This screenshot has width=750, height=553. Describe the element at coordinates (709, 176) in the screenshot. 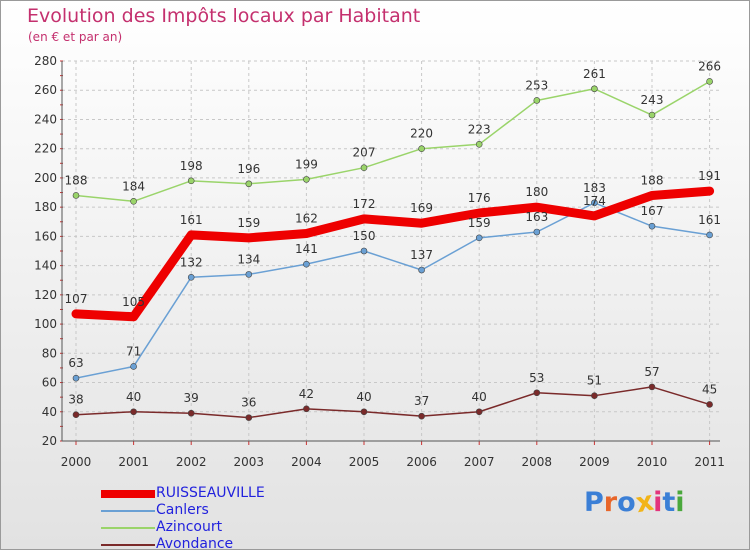

I see `data-label: 191` at that location.